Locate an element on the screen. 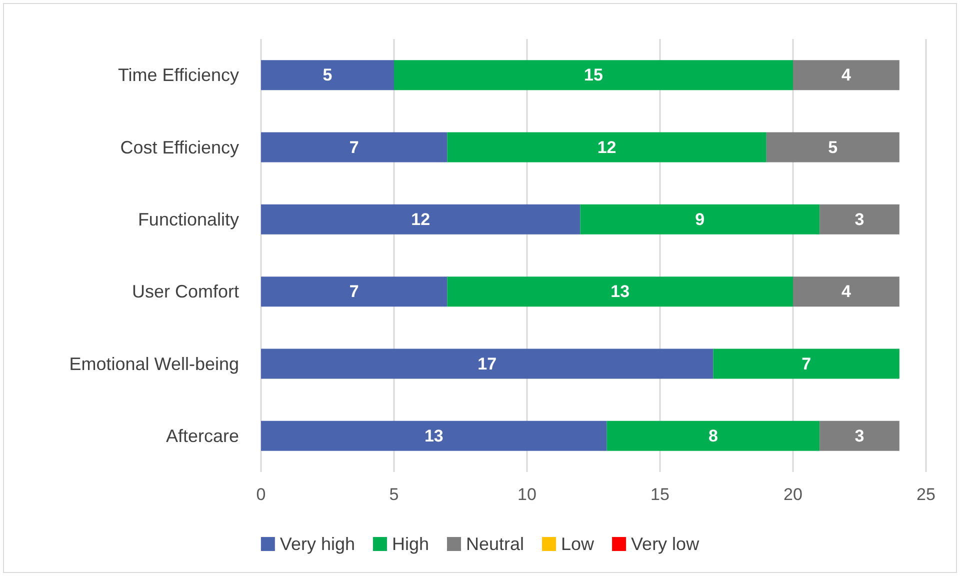 The height and width of the screenshot is (577, 961). legend-label: High is located at coordinates (411, 544).